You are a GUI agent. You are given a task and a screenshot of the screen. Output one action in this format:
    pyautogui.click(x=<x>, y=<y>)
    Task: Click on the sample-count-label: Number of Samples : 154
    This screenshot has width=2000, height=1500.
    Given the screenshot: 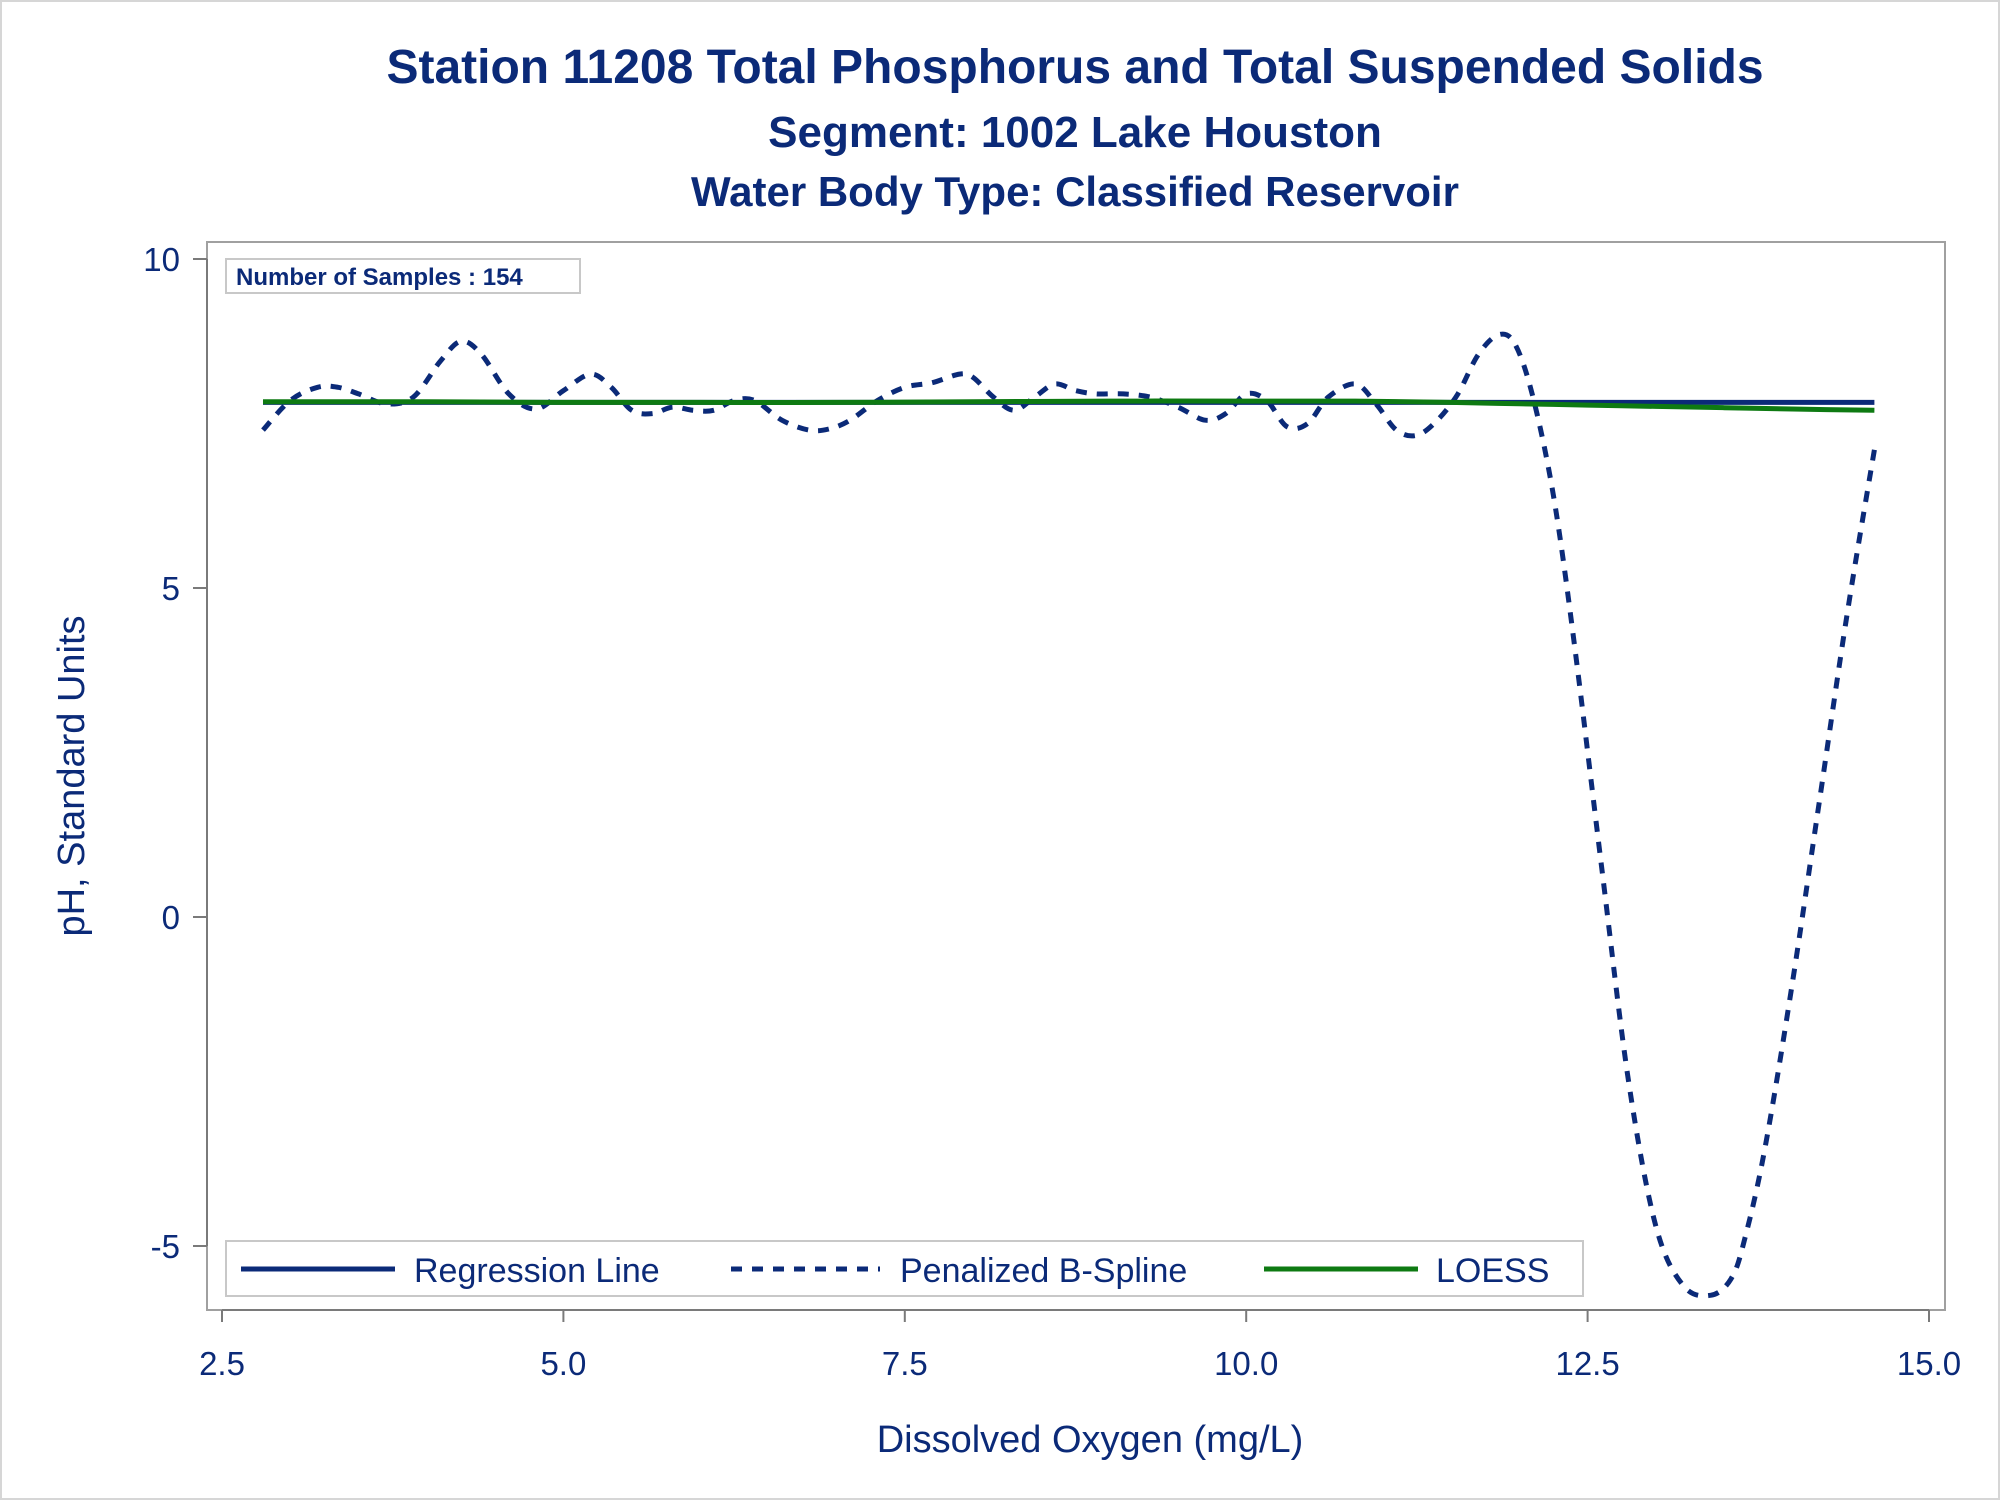 What is the action you would take?
    pyautogui.click(x=379, y=277)
    